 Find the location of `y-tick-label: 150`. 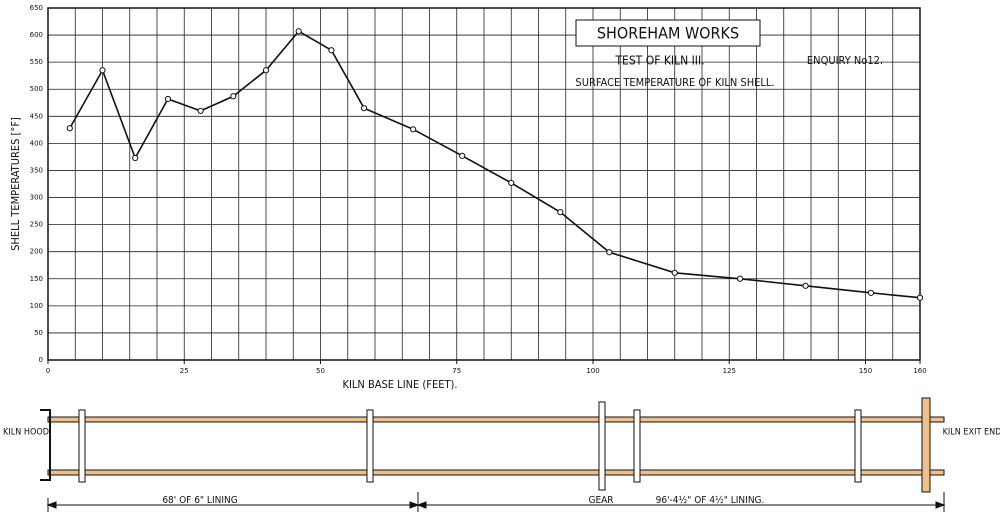

y-tick-label: 150 is located at coordinates (36, 279).